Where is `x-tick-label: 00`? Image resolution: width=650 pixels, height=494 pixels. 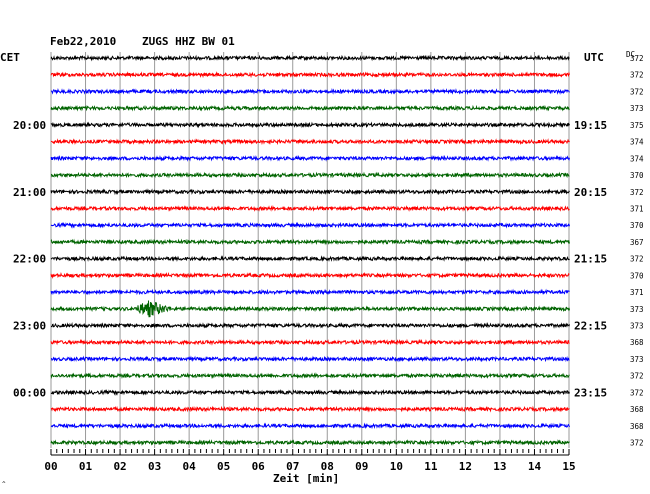
x-tick-label: 00 is located at coordinates (50, 466).